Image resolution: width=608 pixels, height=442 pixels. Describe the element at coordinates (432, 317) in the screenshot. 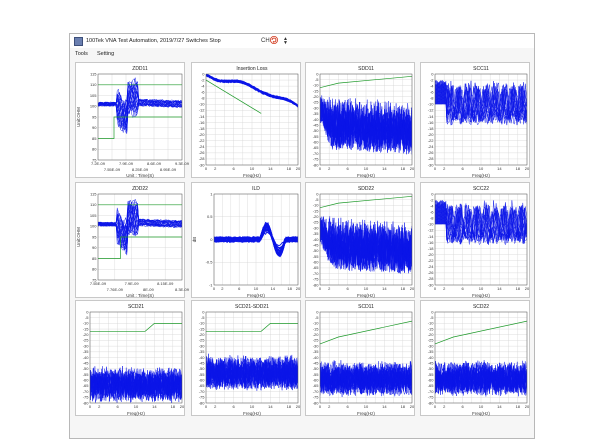

I see `y-tick-label: -5` at that location.